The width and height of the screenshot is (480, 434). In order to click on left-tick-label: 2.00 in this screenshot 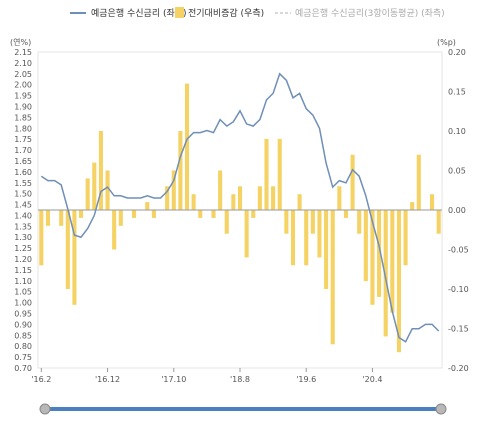, I will do `click(23, 85)`.